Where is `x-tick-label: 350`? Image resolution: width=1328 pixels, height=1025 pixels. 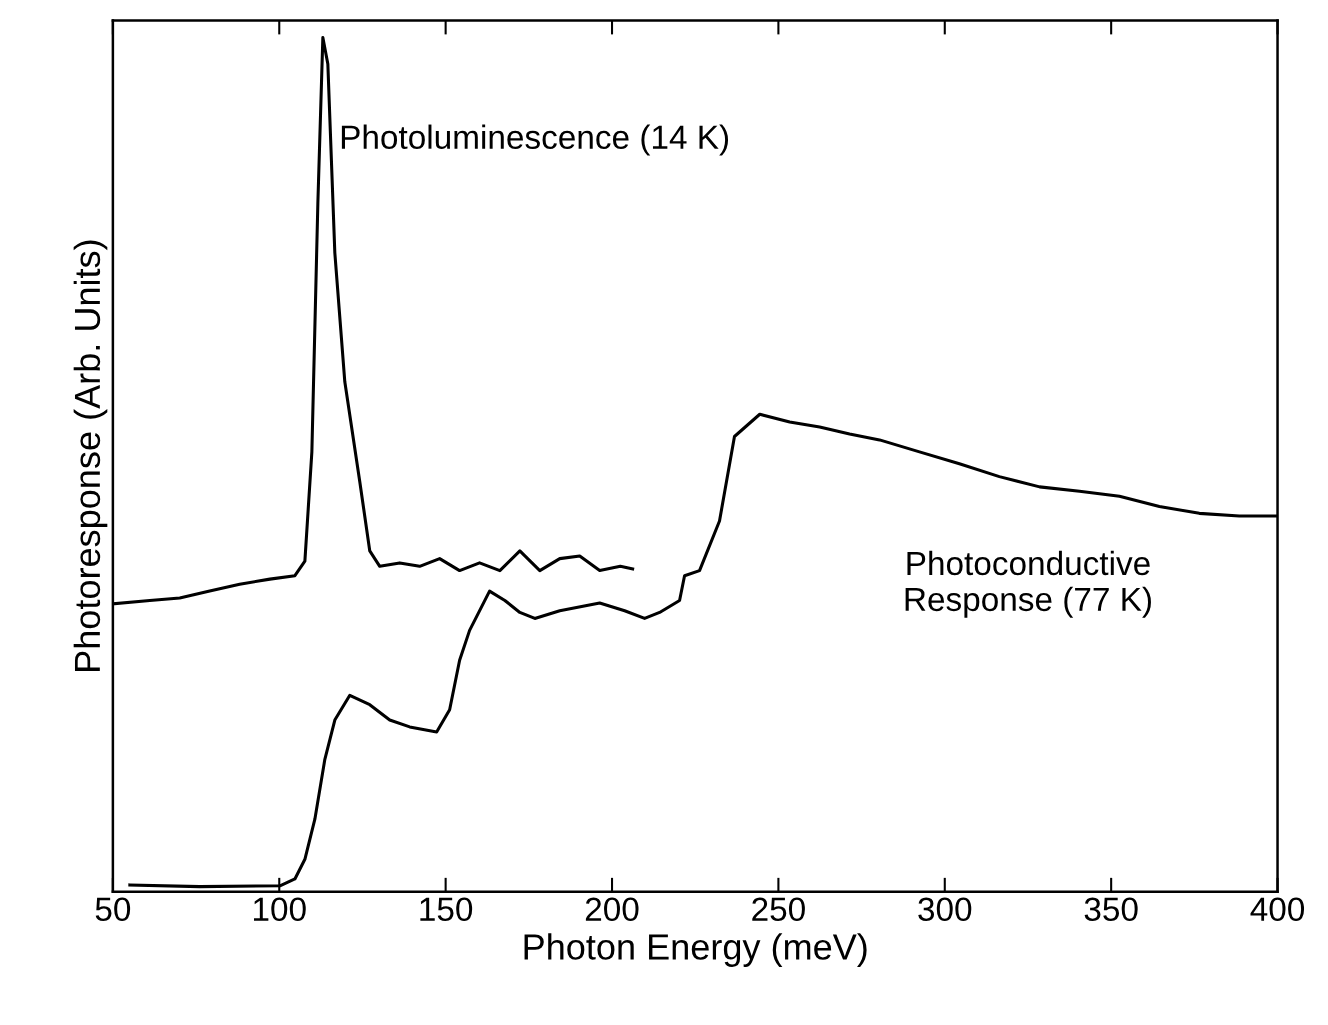 x-tick-label: 350 is located at coordinates (1111, 909).